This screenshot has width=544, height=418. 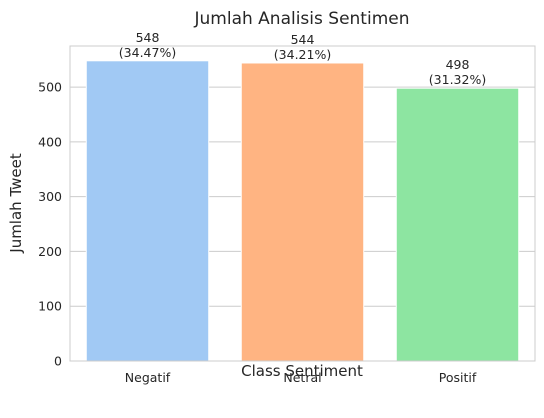 I want to click on bar-value-label: 498, so click(x=458, y=64).